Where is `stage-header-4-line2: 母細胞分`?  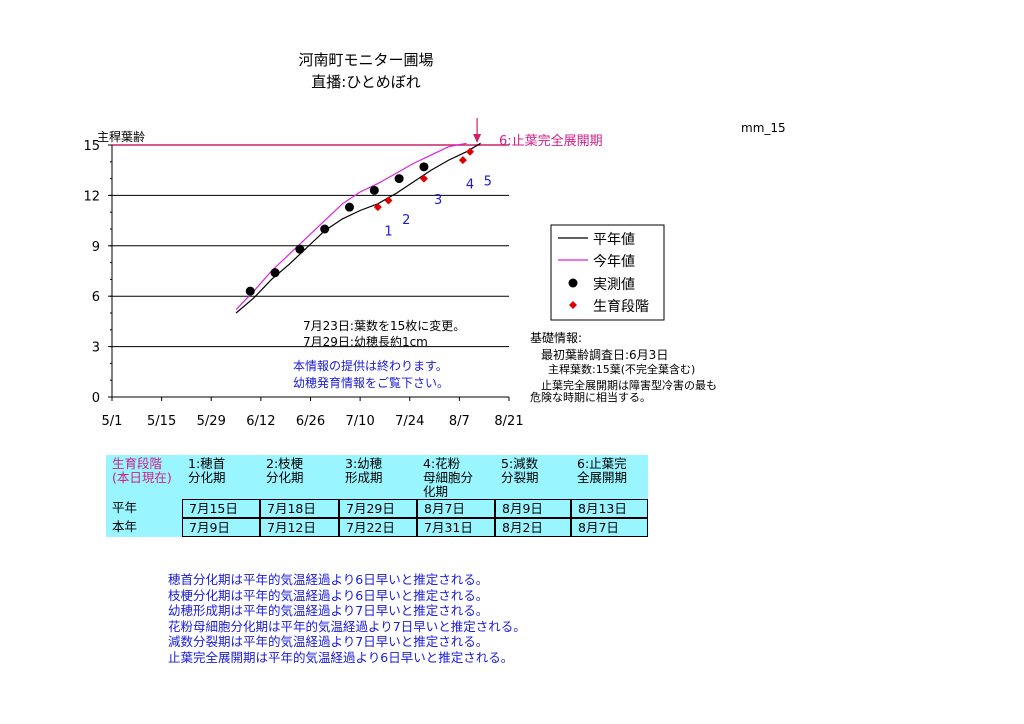 stage-header-4-line2: 母細胞分 is located at coordinates (448, 477).